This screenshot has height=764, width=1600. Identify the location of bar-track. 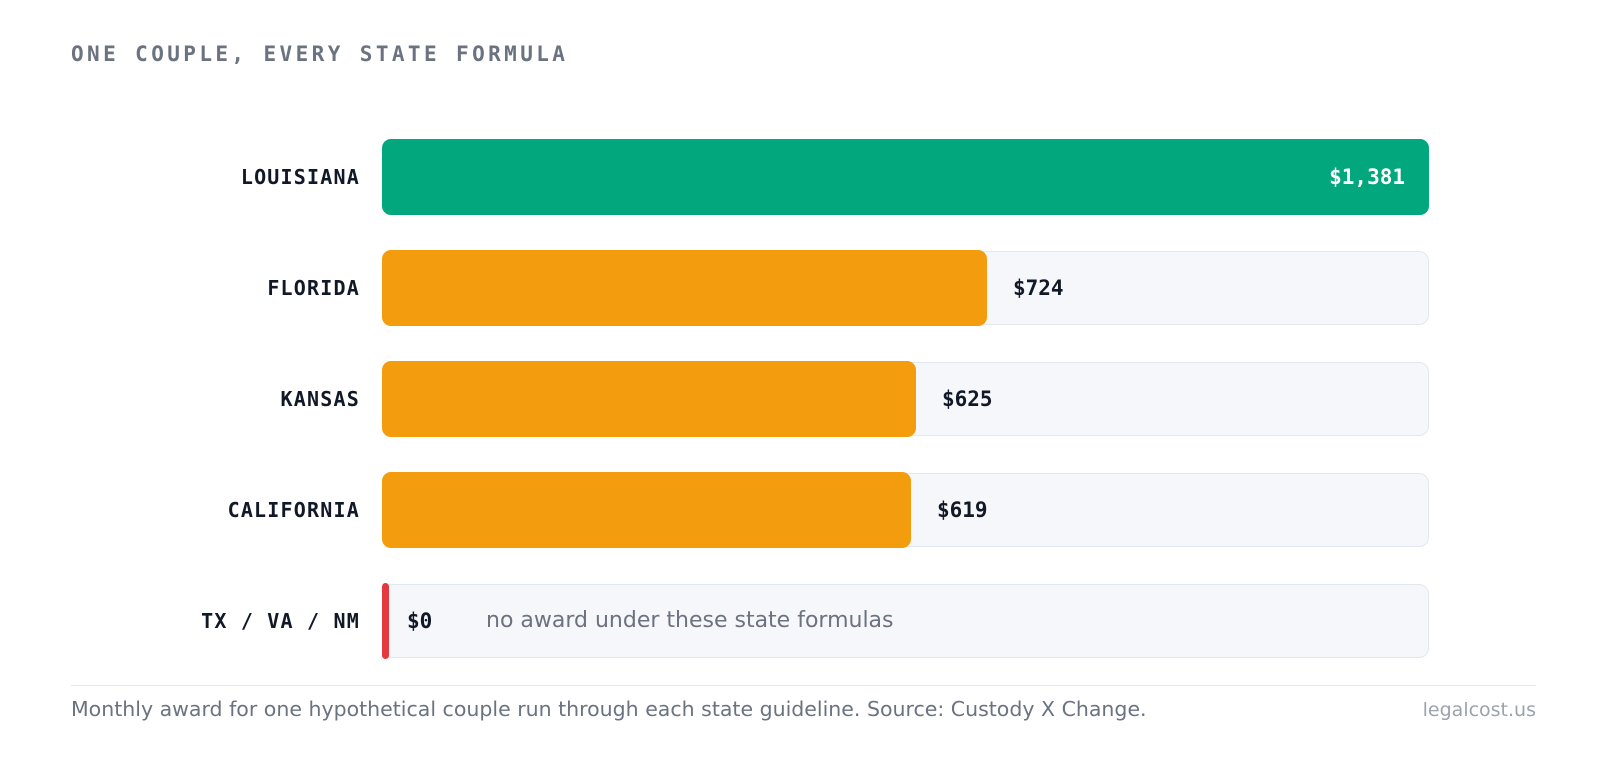
(905, 621).